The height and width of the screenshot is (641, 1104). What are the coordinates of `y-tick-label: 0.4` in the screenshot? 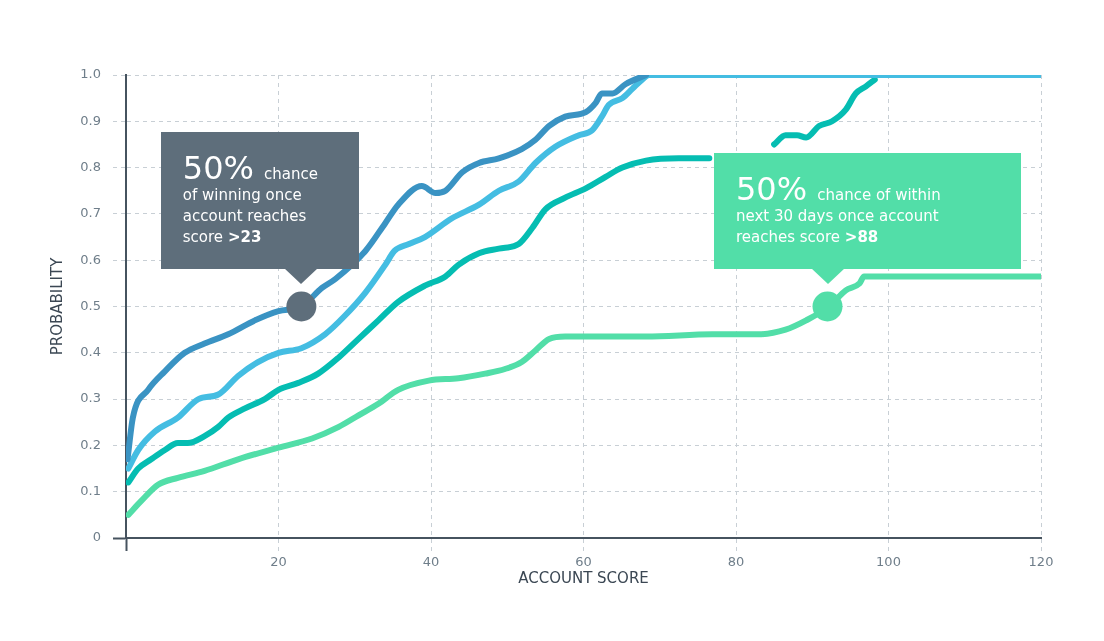 It's located at (90, 352).